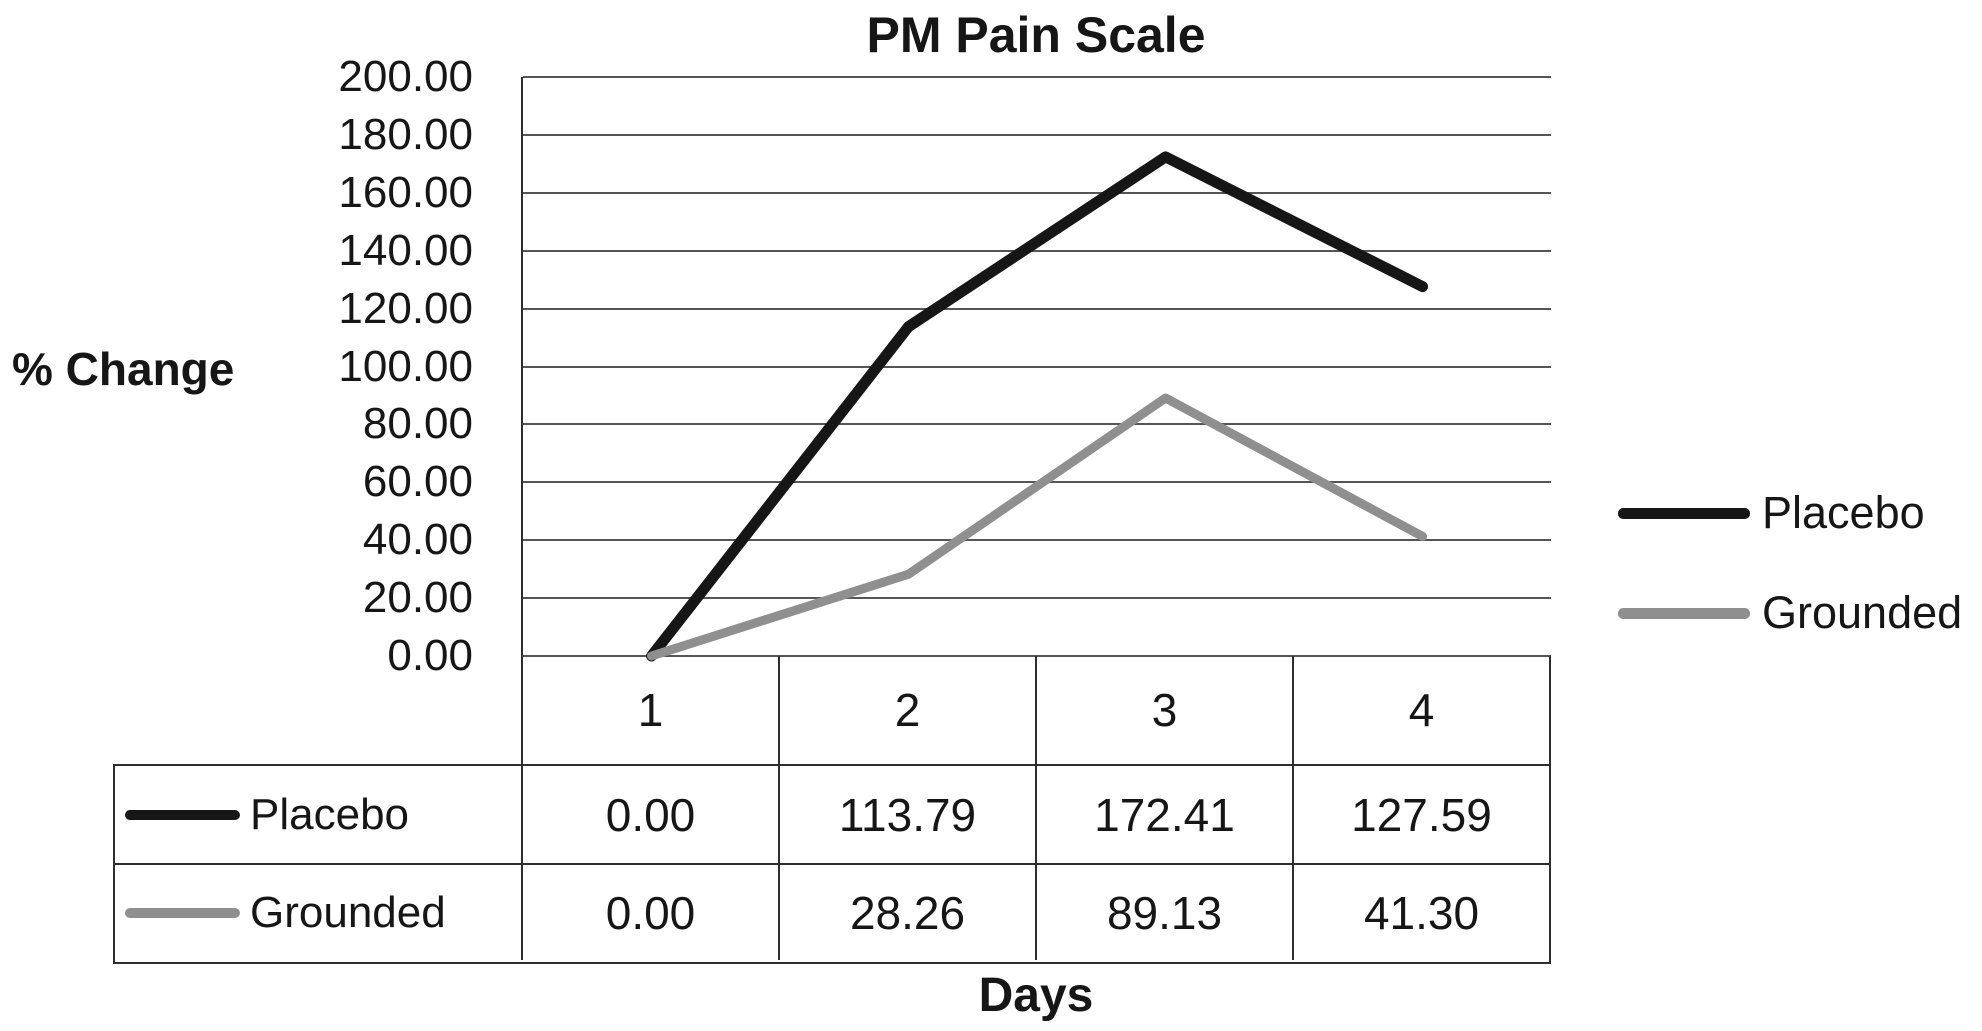  What do you see at coordinates (906, 710) in the screenshot?
I see `day-header-cell: 2` at bounding box center [906, 710].